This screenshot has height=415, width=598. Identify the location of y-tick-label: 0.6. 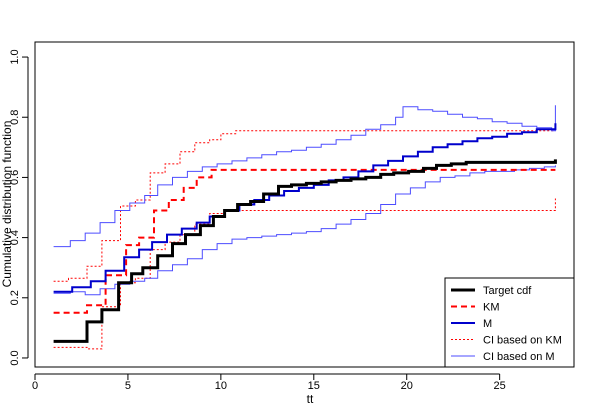
(15, 177).